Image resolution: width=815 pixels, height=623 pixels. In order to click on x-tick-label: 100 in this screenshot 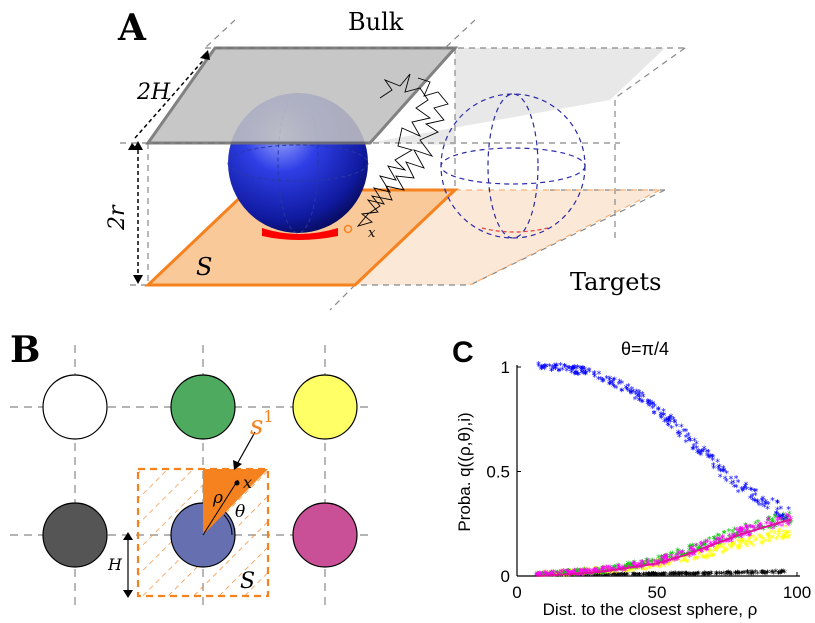, I will do `click(797, 592)`.